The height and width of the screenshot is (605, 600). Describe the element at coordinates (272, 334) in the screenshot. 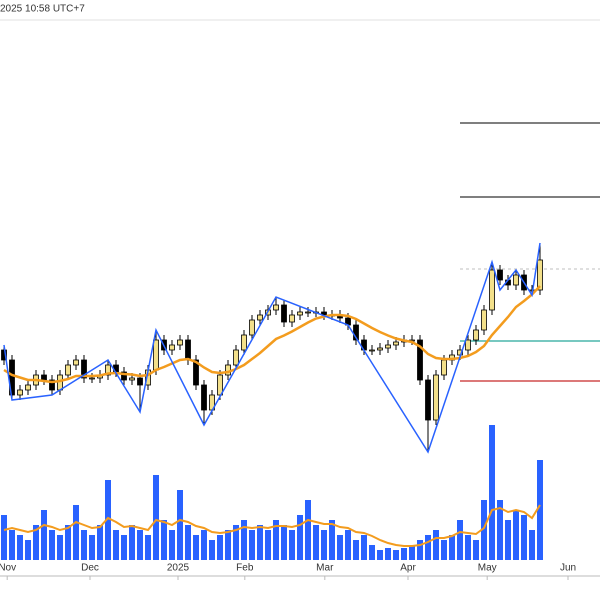

I see `price-ma` at that location.